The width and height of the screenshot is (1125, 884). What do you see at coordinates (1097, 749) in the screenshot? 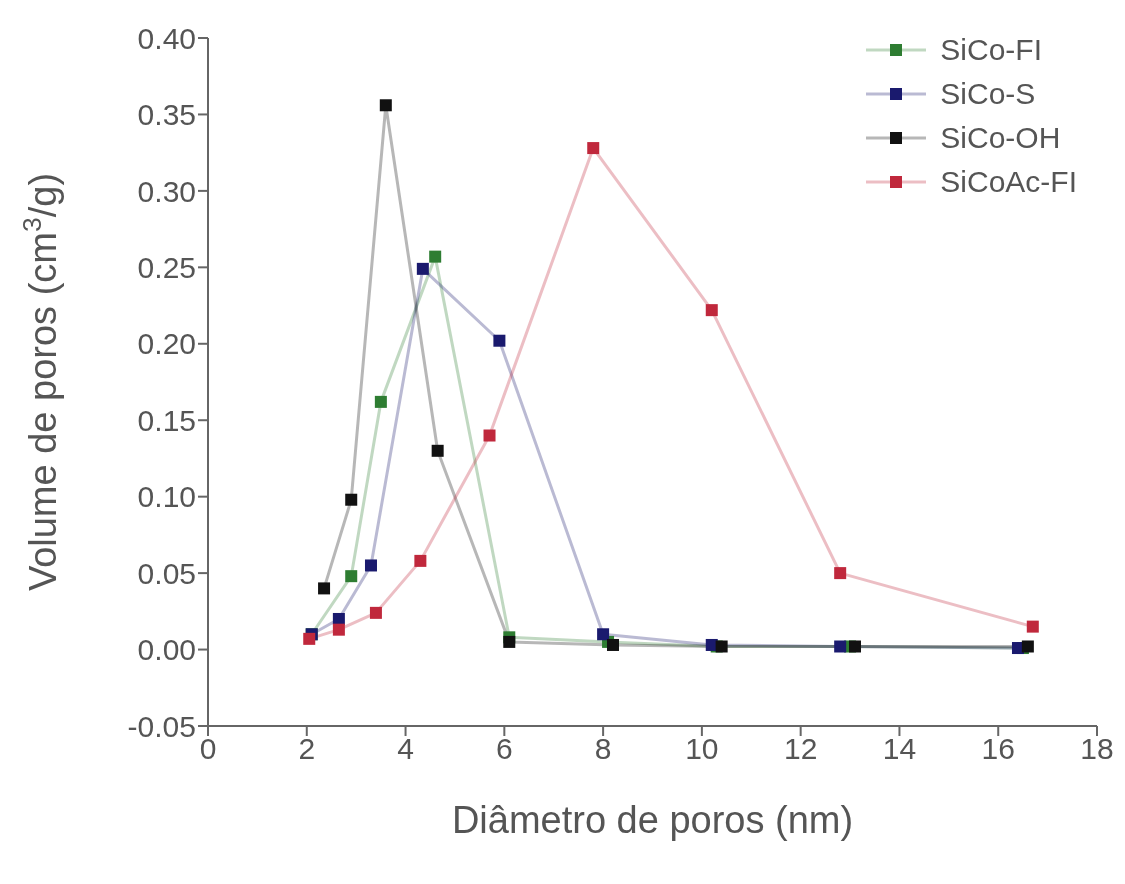
I see `x-tick-label: 18` at bounding box center [1097, 749].